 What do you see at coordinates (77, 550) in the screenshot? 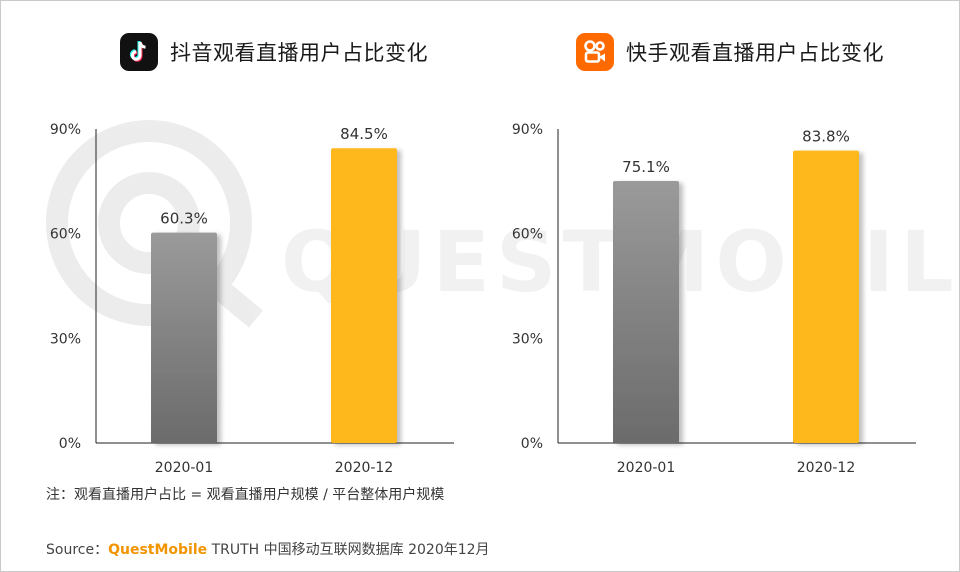
I see `source-prefix: Source：` at bounding box center [77, 550].